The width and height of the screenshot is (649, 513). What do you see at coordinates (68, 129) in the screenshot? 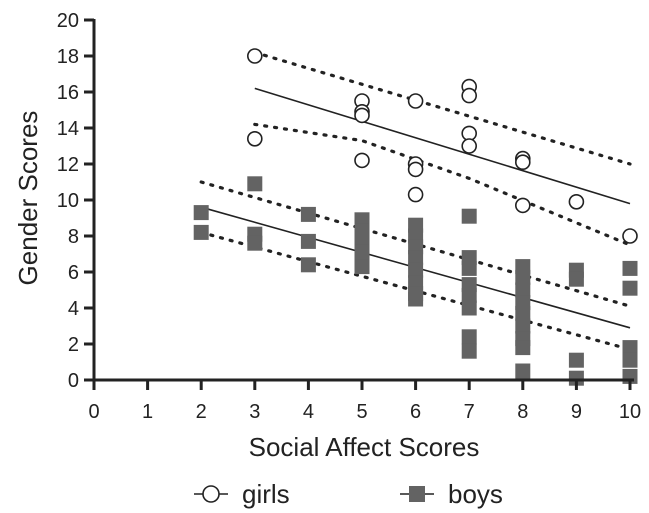
I see `y-tick-label: 14` at bounding box center [68, 129].